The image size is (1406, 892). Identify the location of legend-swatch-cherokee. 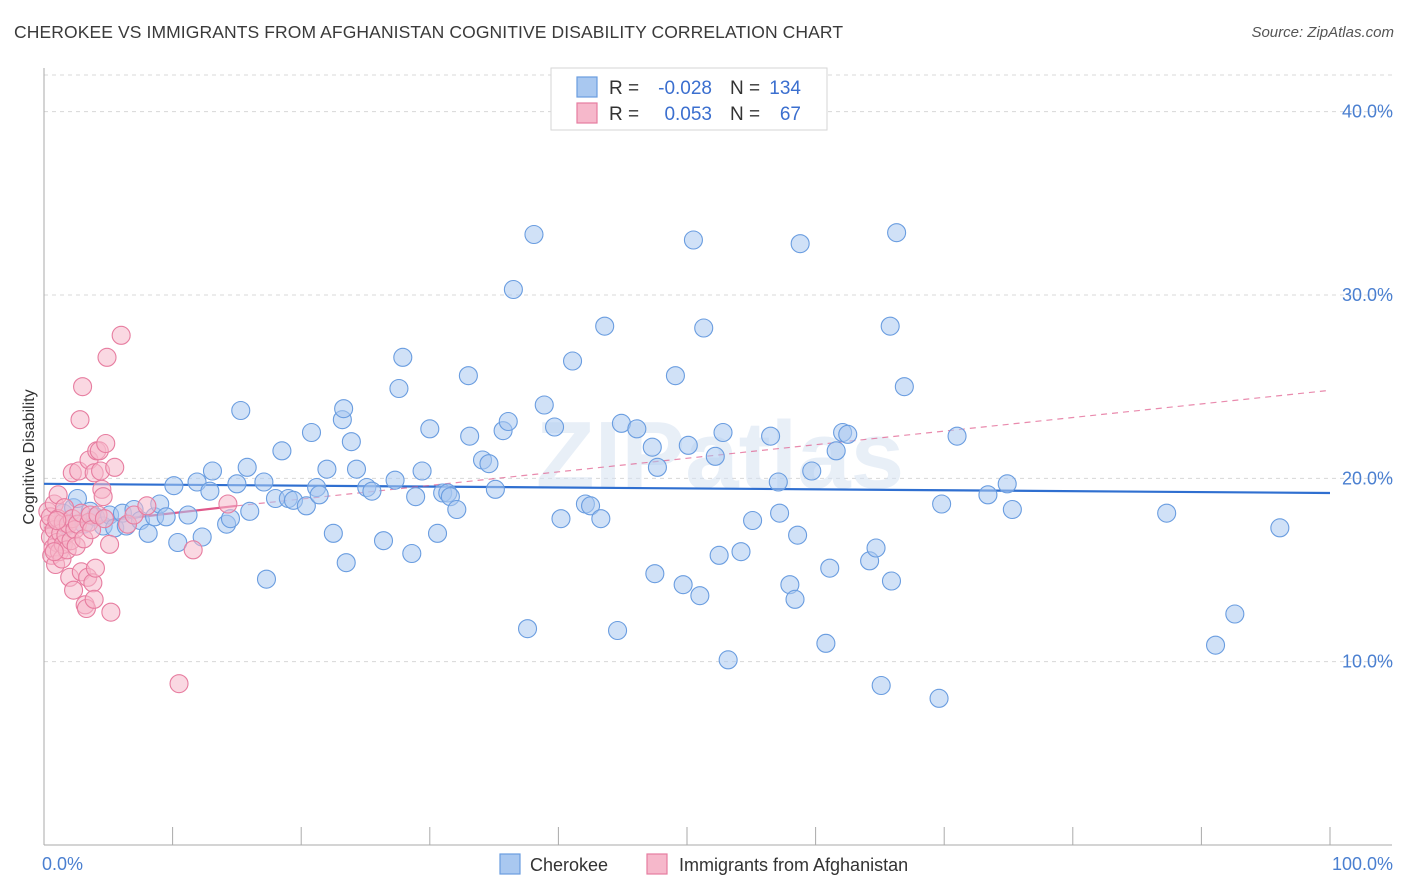
(587, 87).